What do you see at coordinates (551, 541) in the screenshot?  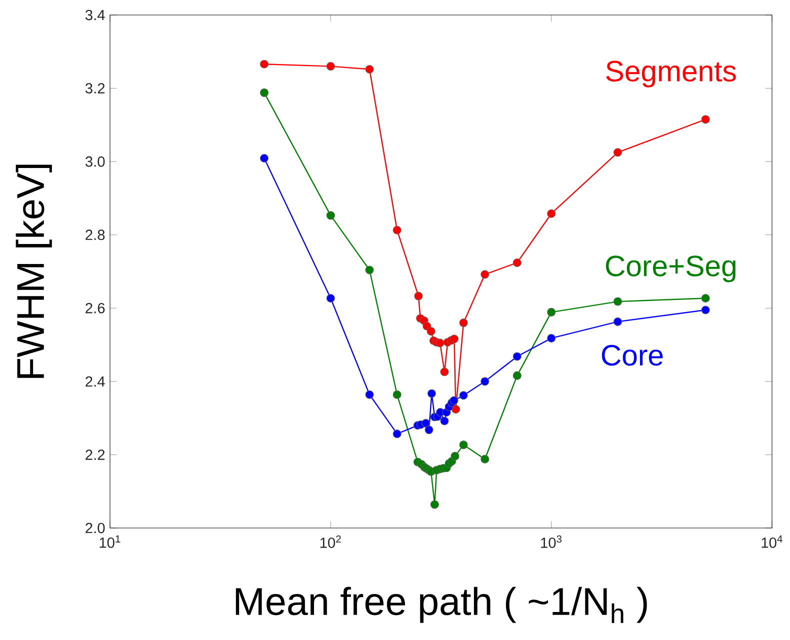 I see `x-tick-label: 10$^{3}$` at bounding box center [551, 541].